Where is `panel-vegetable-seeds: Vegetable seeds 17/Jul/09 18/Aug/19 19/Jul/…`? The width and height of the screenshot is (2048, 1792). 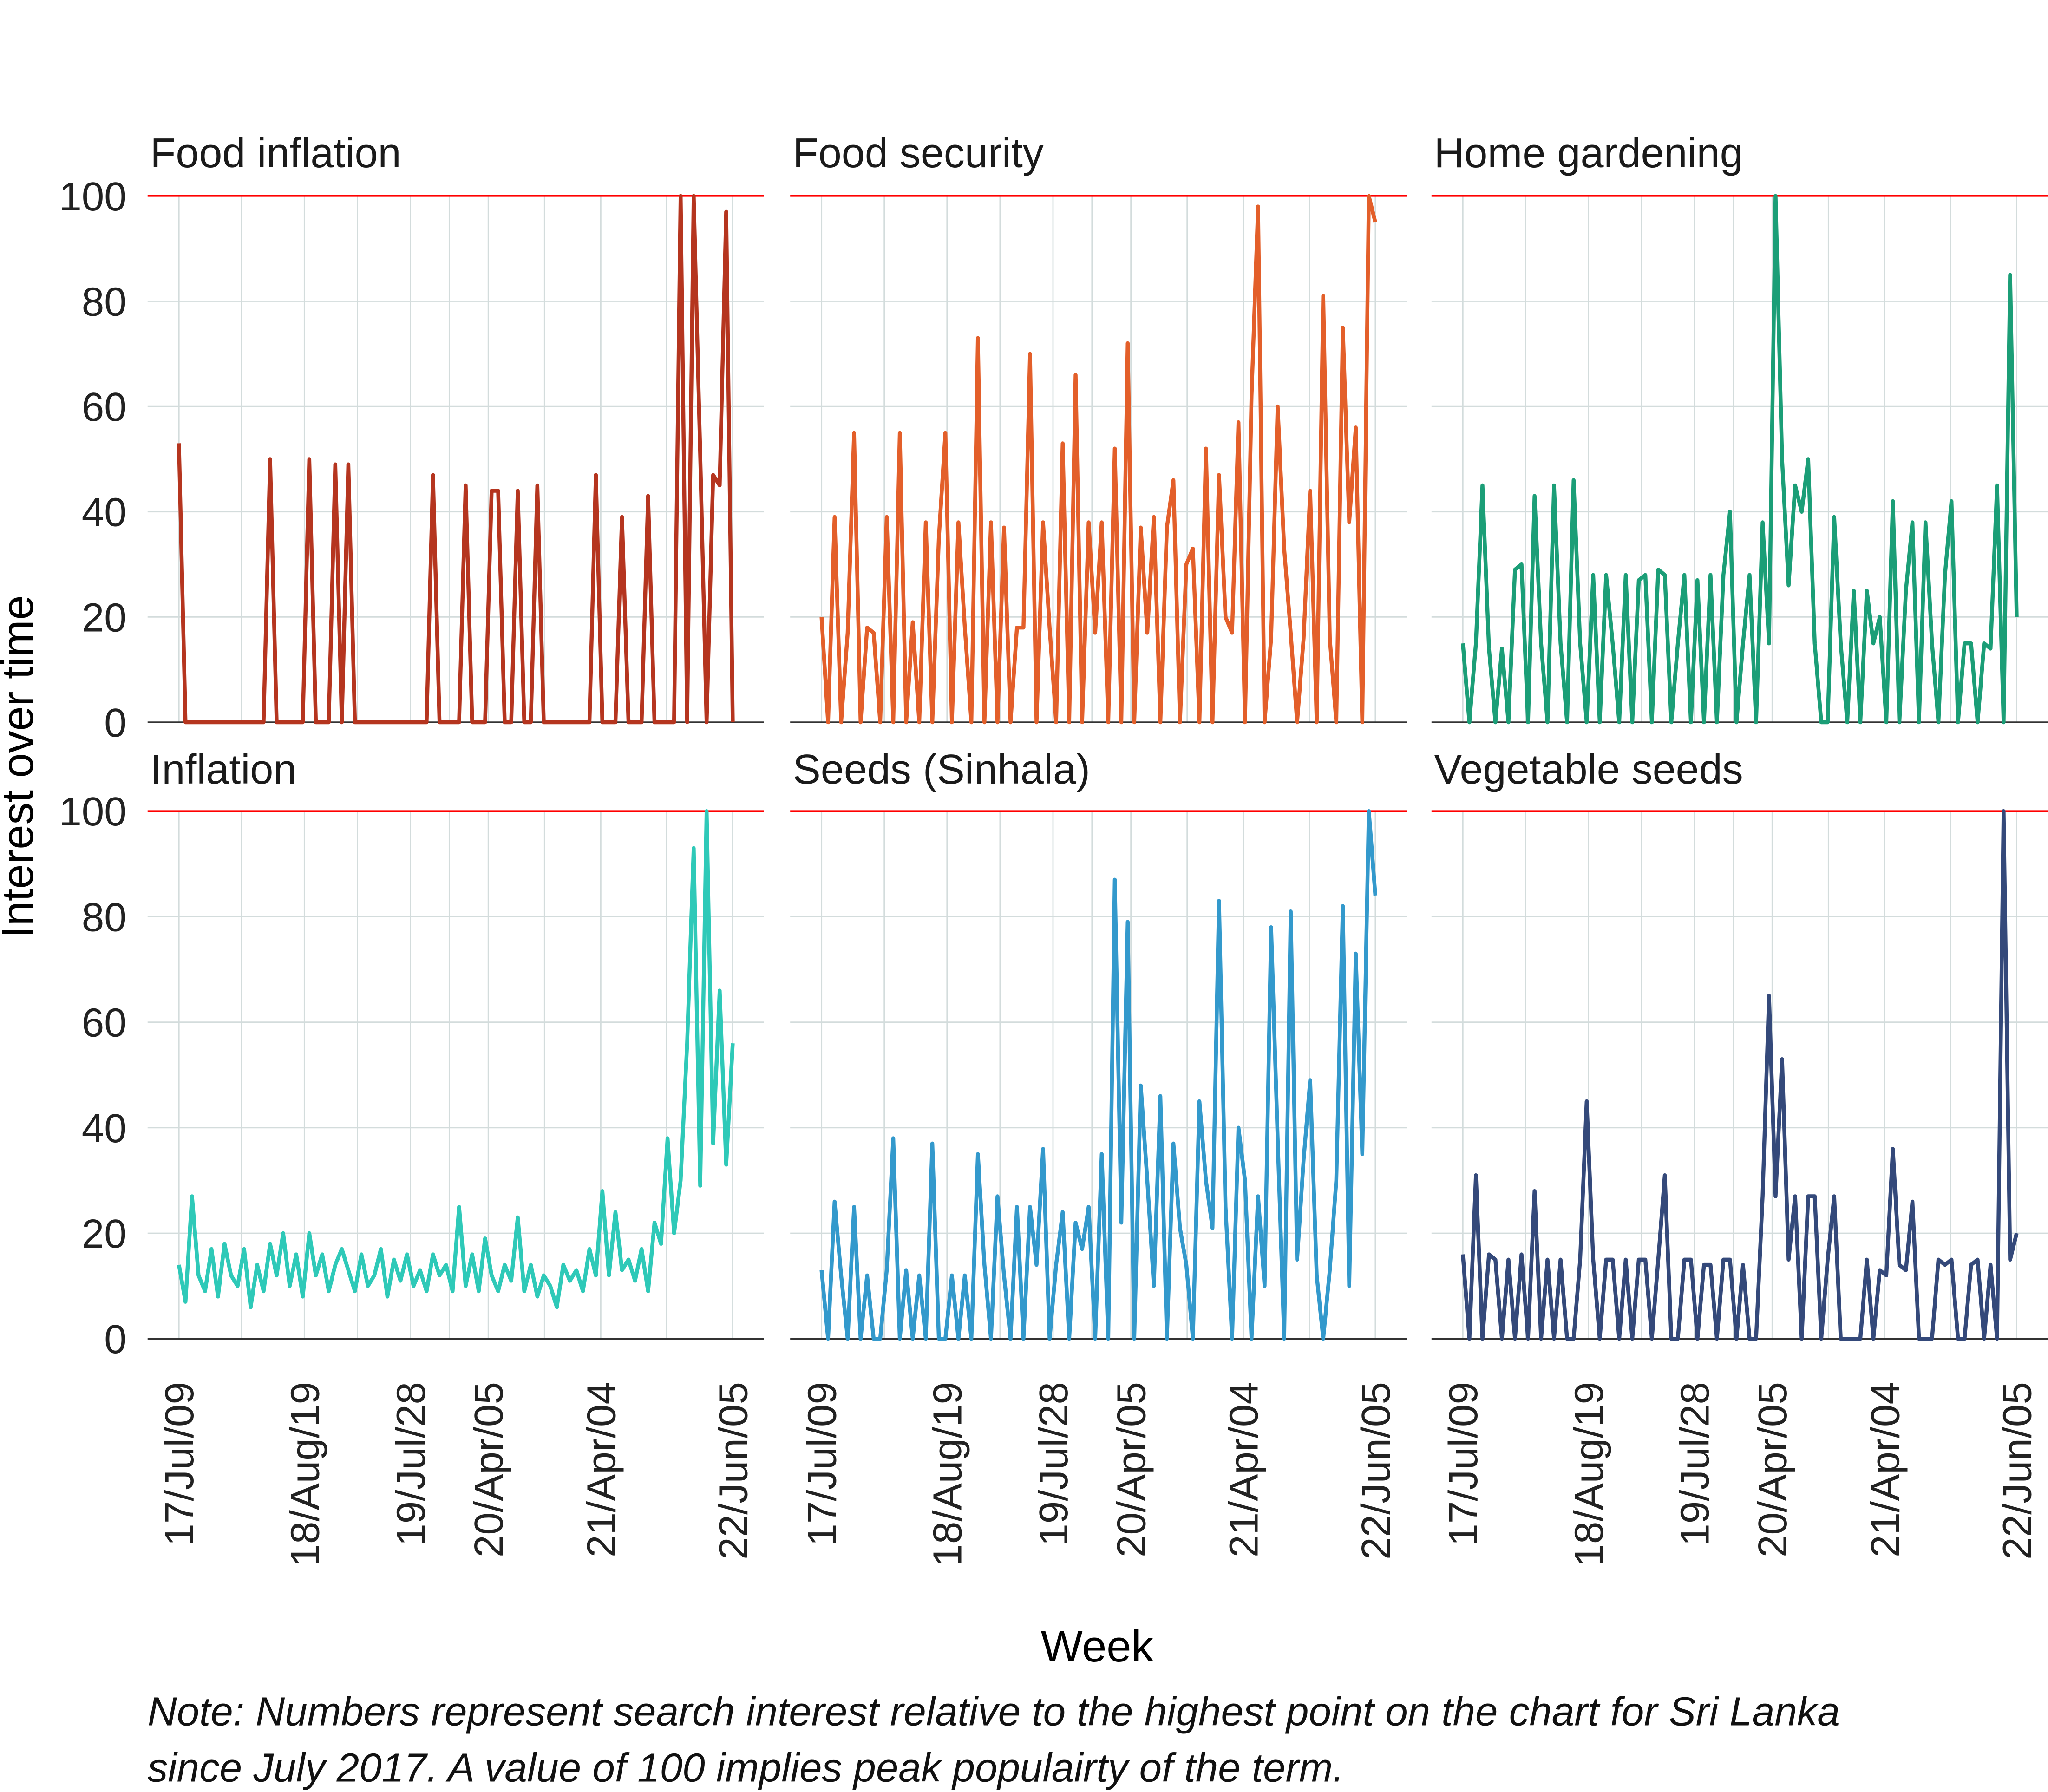
panel-vegetable-seeds: Vegetable seeds 17/Jul/09 18/Aug/19 19/Jul/… is located at coordinates (1739, 1156).